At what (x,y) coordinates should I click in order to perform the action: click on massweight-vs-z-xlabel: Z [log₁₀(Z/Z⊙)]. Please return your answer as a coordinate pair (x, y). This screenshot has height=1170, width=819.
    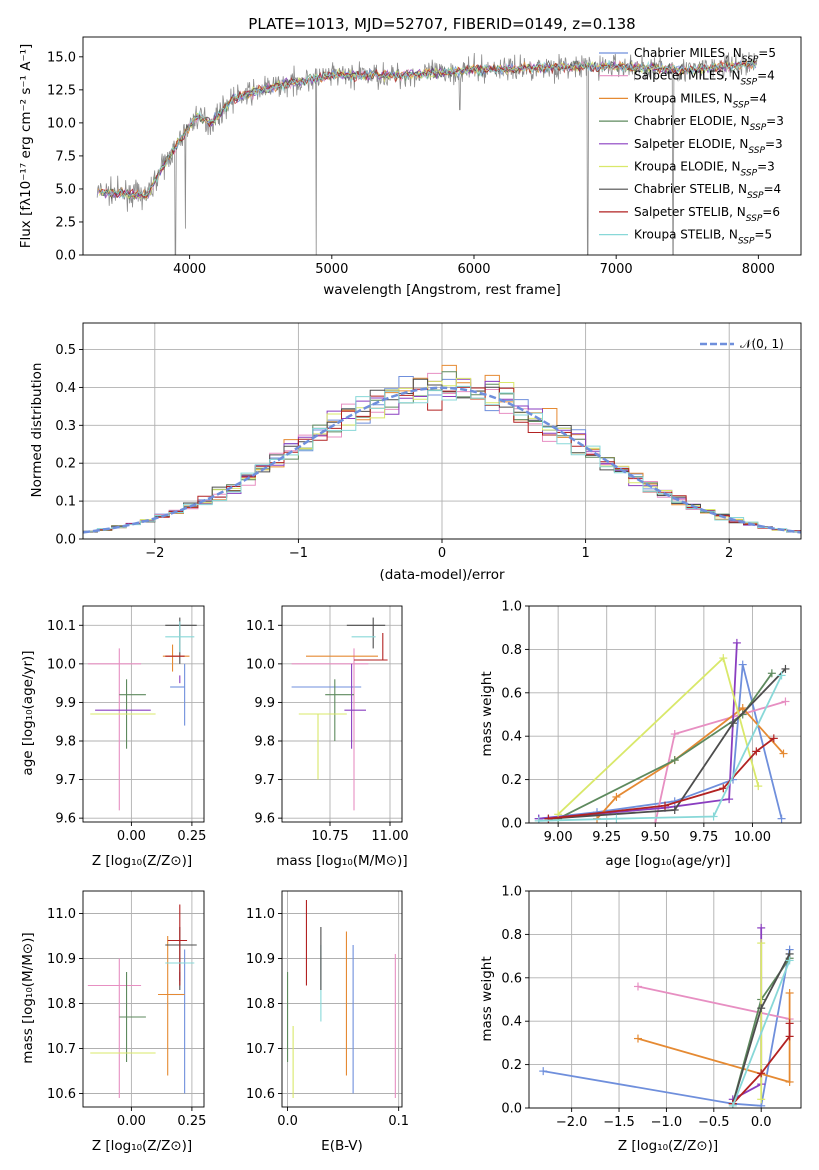
    Looking at the image, I should click on (668, 1146).